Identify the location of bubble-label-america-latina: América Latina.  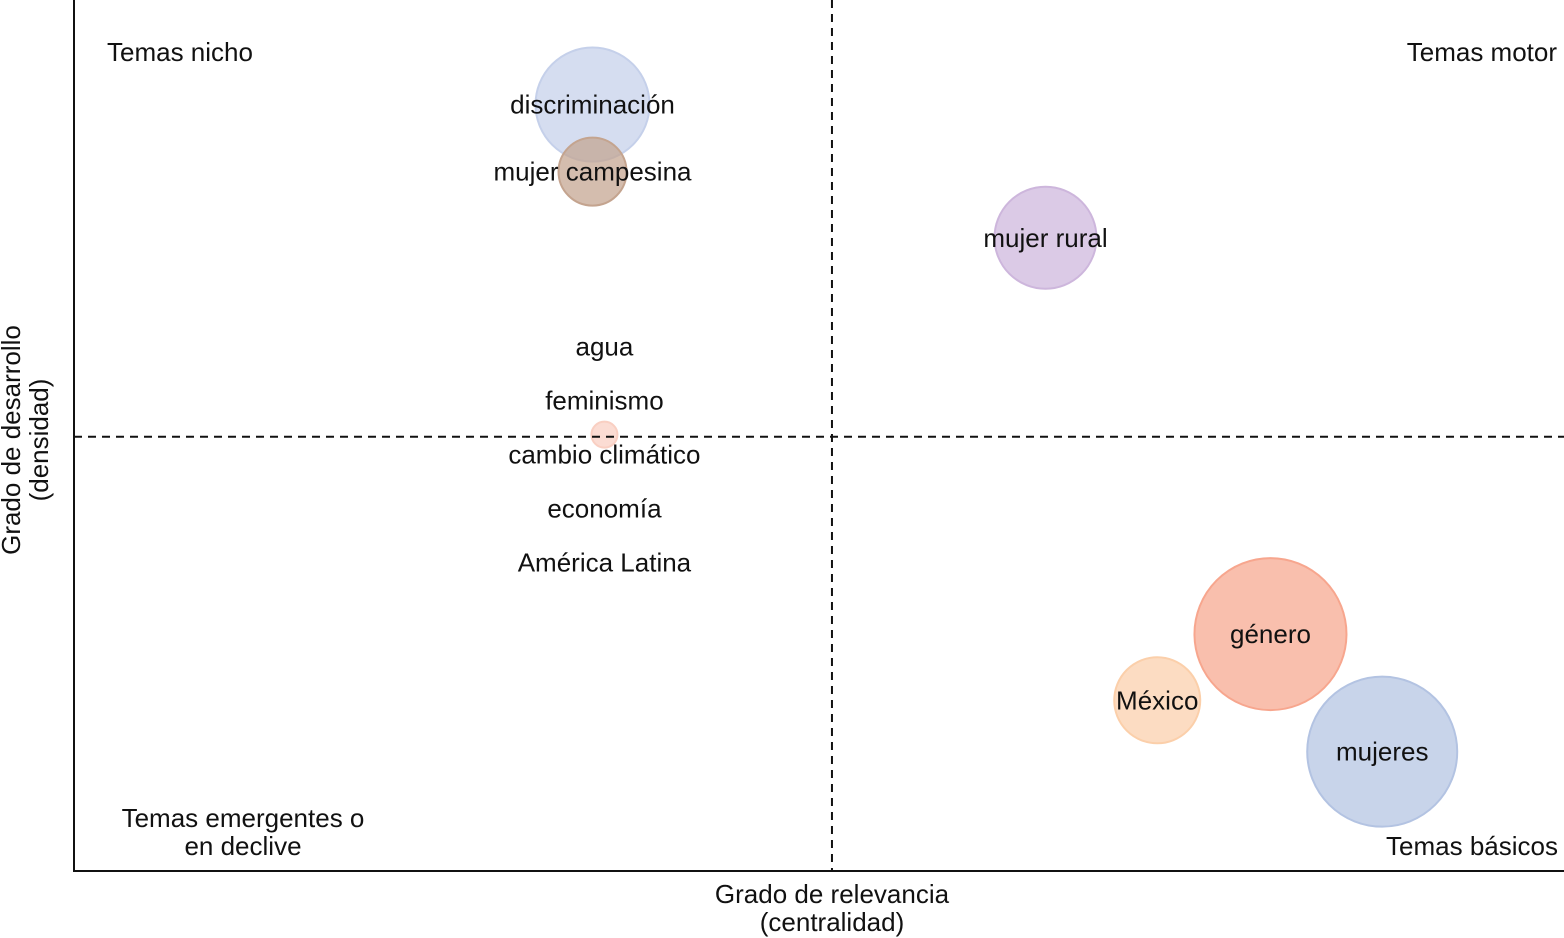
(605, 563).